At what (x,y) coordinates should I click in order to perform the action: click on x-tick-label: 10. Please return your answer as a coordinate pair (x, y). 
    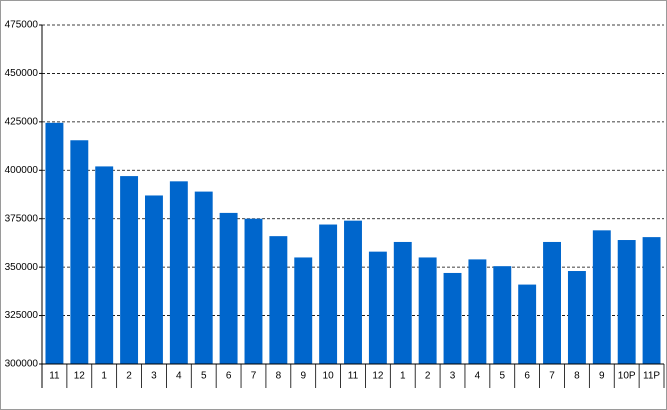
    Looking at the image, I should click on (329, 376).